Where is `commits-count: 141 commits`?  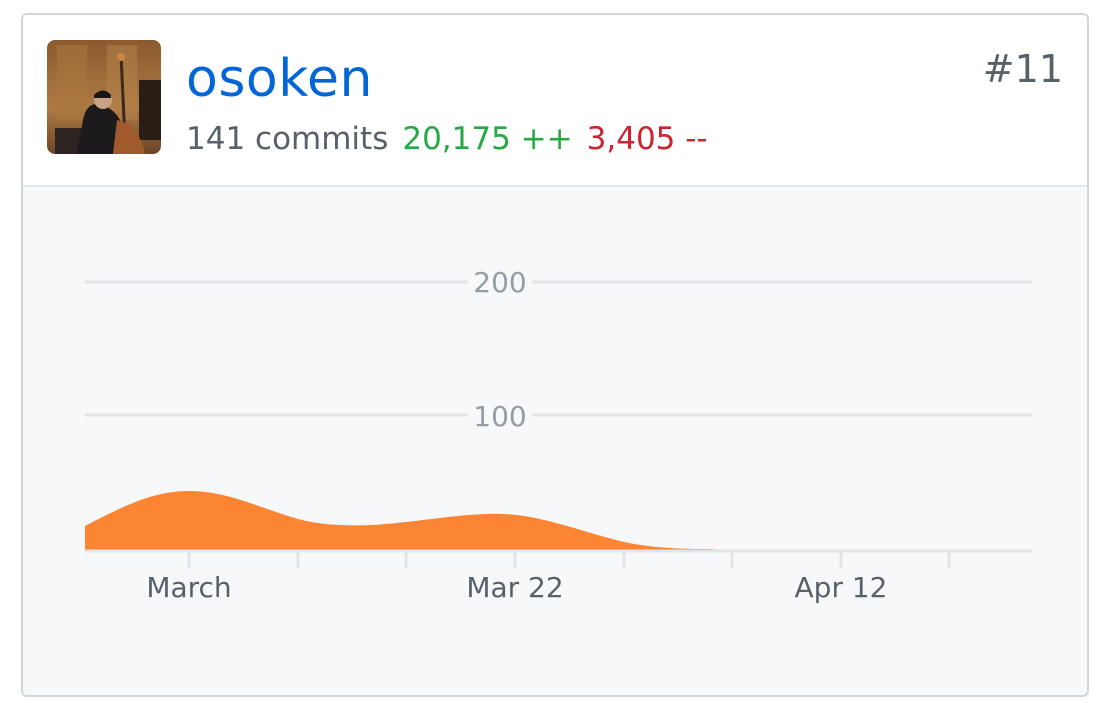 commits-count: 141 commits is located at coordinates (287, 139).